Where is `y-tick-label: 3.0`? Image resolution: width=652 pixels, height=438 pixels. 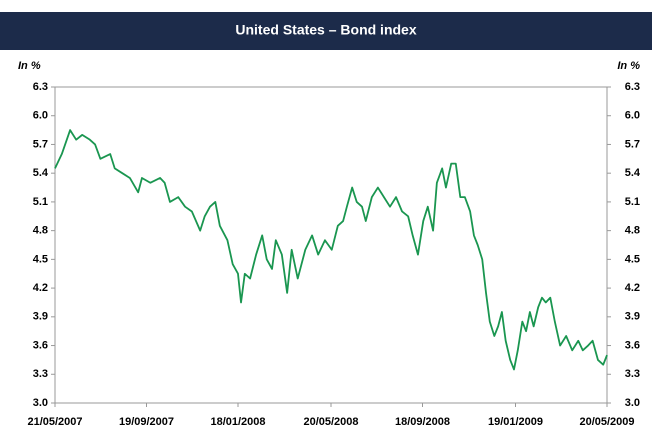
y-tick-label: 3.0 is located at coordinates (40, 403).